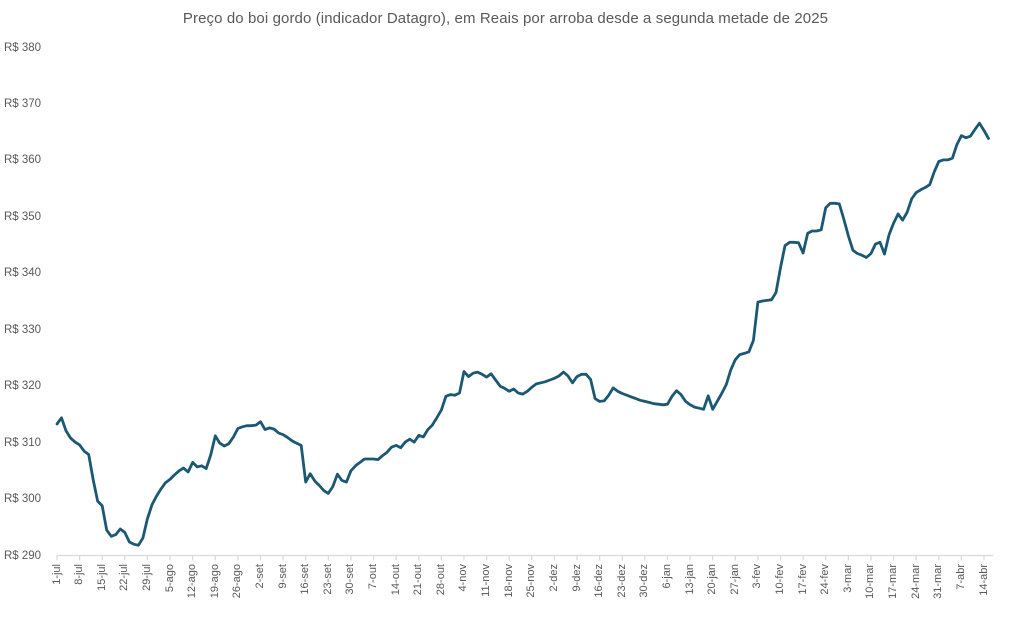 This screenshot has height=629, width=1011. What do you see at coordinates (23, 273) in the screenshot?
I see `y-tick-label: R$ 340` at bounding box center [23, 273].